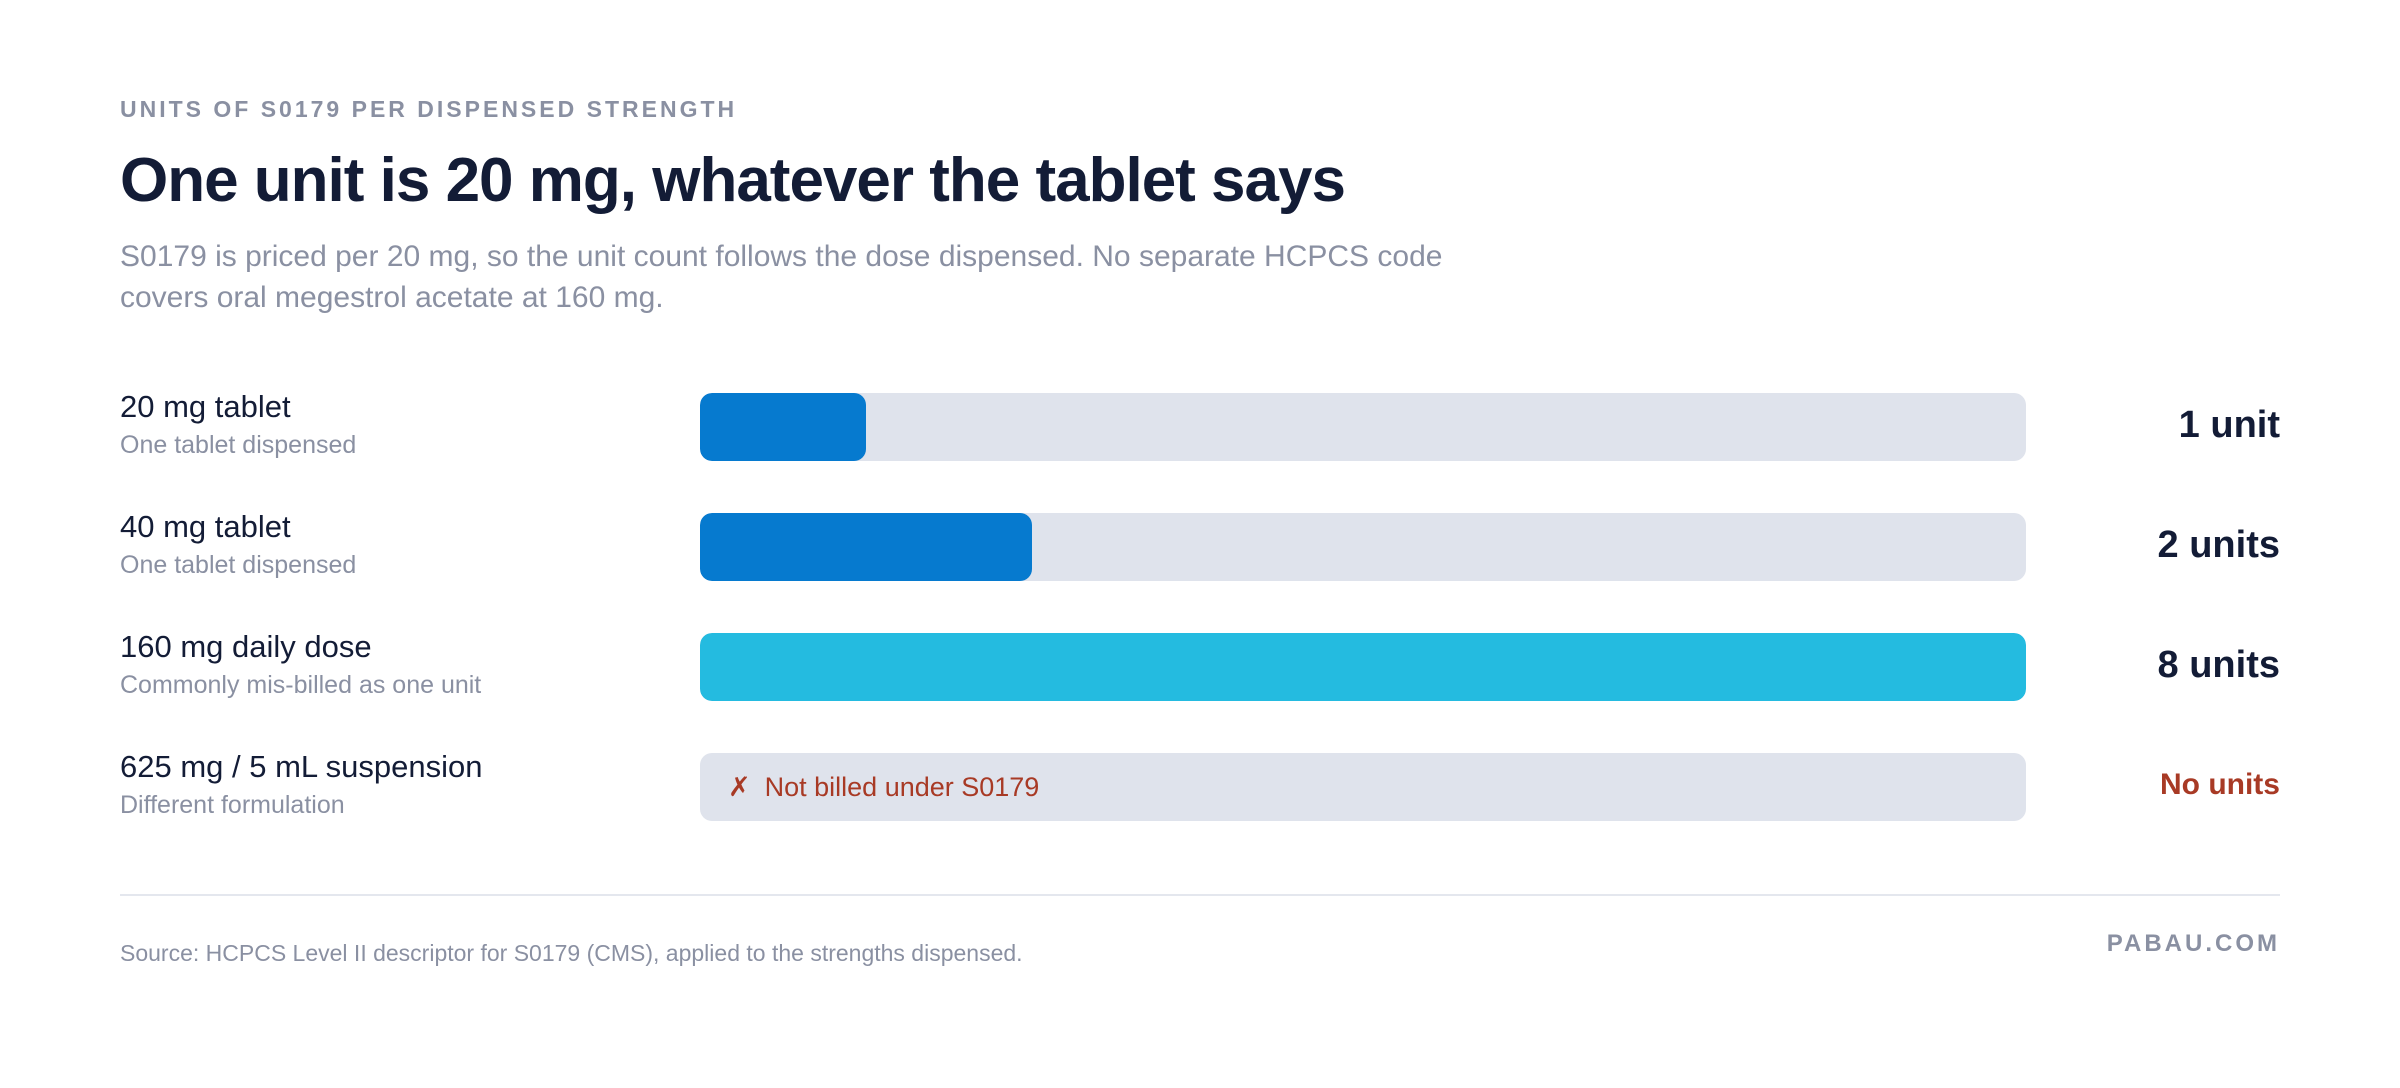 This screenshot has width=2400, height=1088. Describe the element at coordinates (246, 646) in the screenshot. I see `row-name: 160 mg daily dose` at that location.